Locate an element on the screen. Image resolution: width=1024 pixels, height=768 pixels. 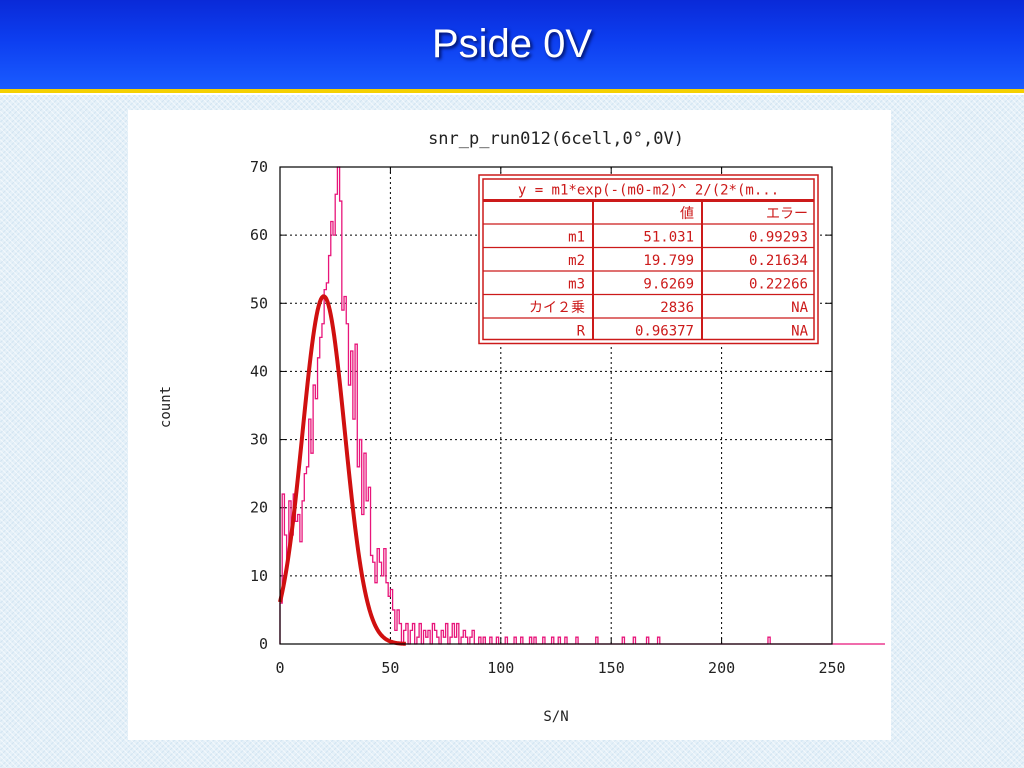
y-tick-label: 0 is located at coordinates (263, 644).